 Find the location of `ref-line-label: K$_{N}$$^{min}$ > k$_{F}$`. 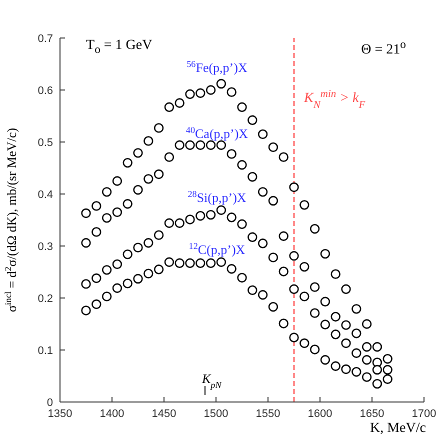

ref-line-label: K$_{N}$$^{min}$ > k$_{F}$ is located at coordinates (334, 99).